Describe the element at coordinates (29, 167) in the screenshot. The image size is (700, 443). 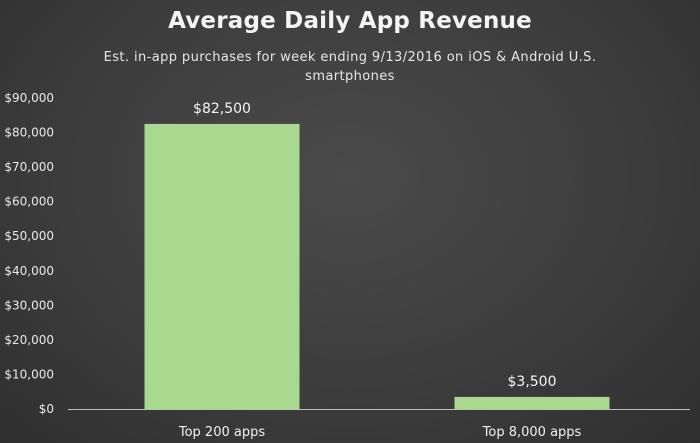
I see `y-tick-label: $70,000` at that location.